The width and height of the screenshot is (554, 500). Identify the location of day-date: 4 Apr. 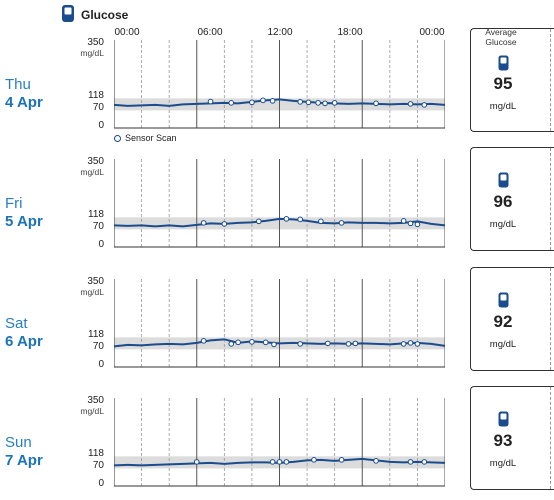
(24, 102).